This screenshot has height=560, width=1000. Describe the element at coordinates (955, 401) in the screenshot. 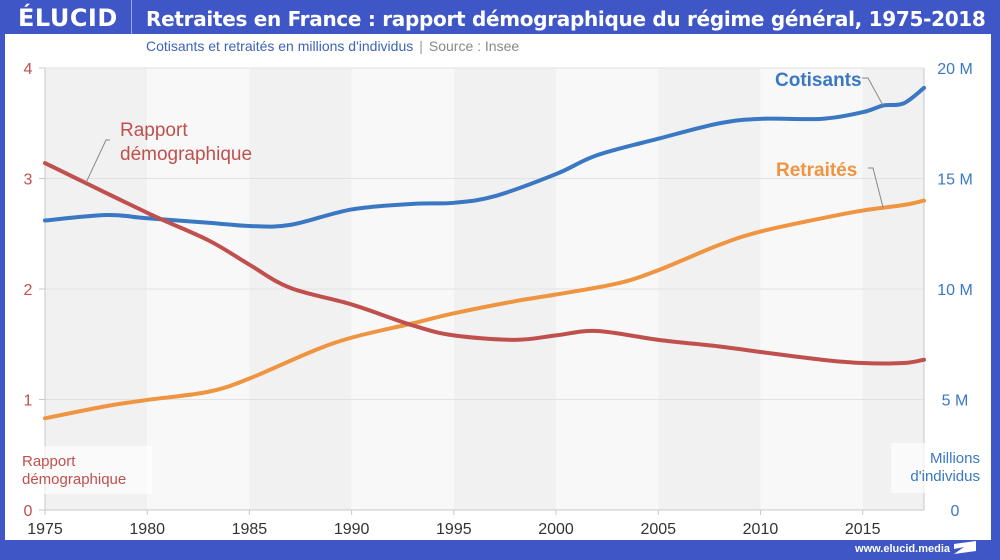

I see `right-tick-label: 5 M` at that location.